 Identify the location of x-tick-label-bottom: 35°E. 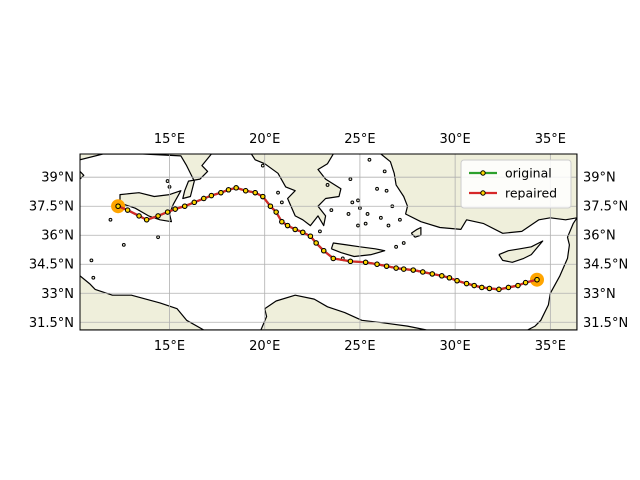
(550, 346).